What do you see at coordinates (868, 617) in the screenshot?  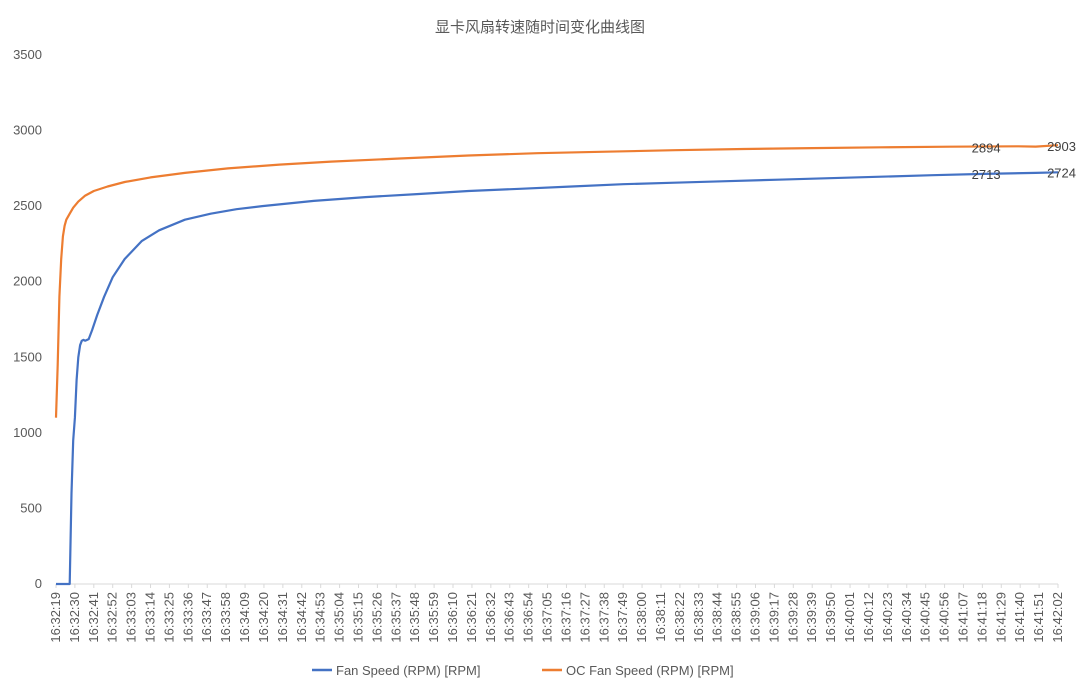 I see `x-tick-label: 16:40:12` at bounding box center [868, 617].